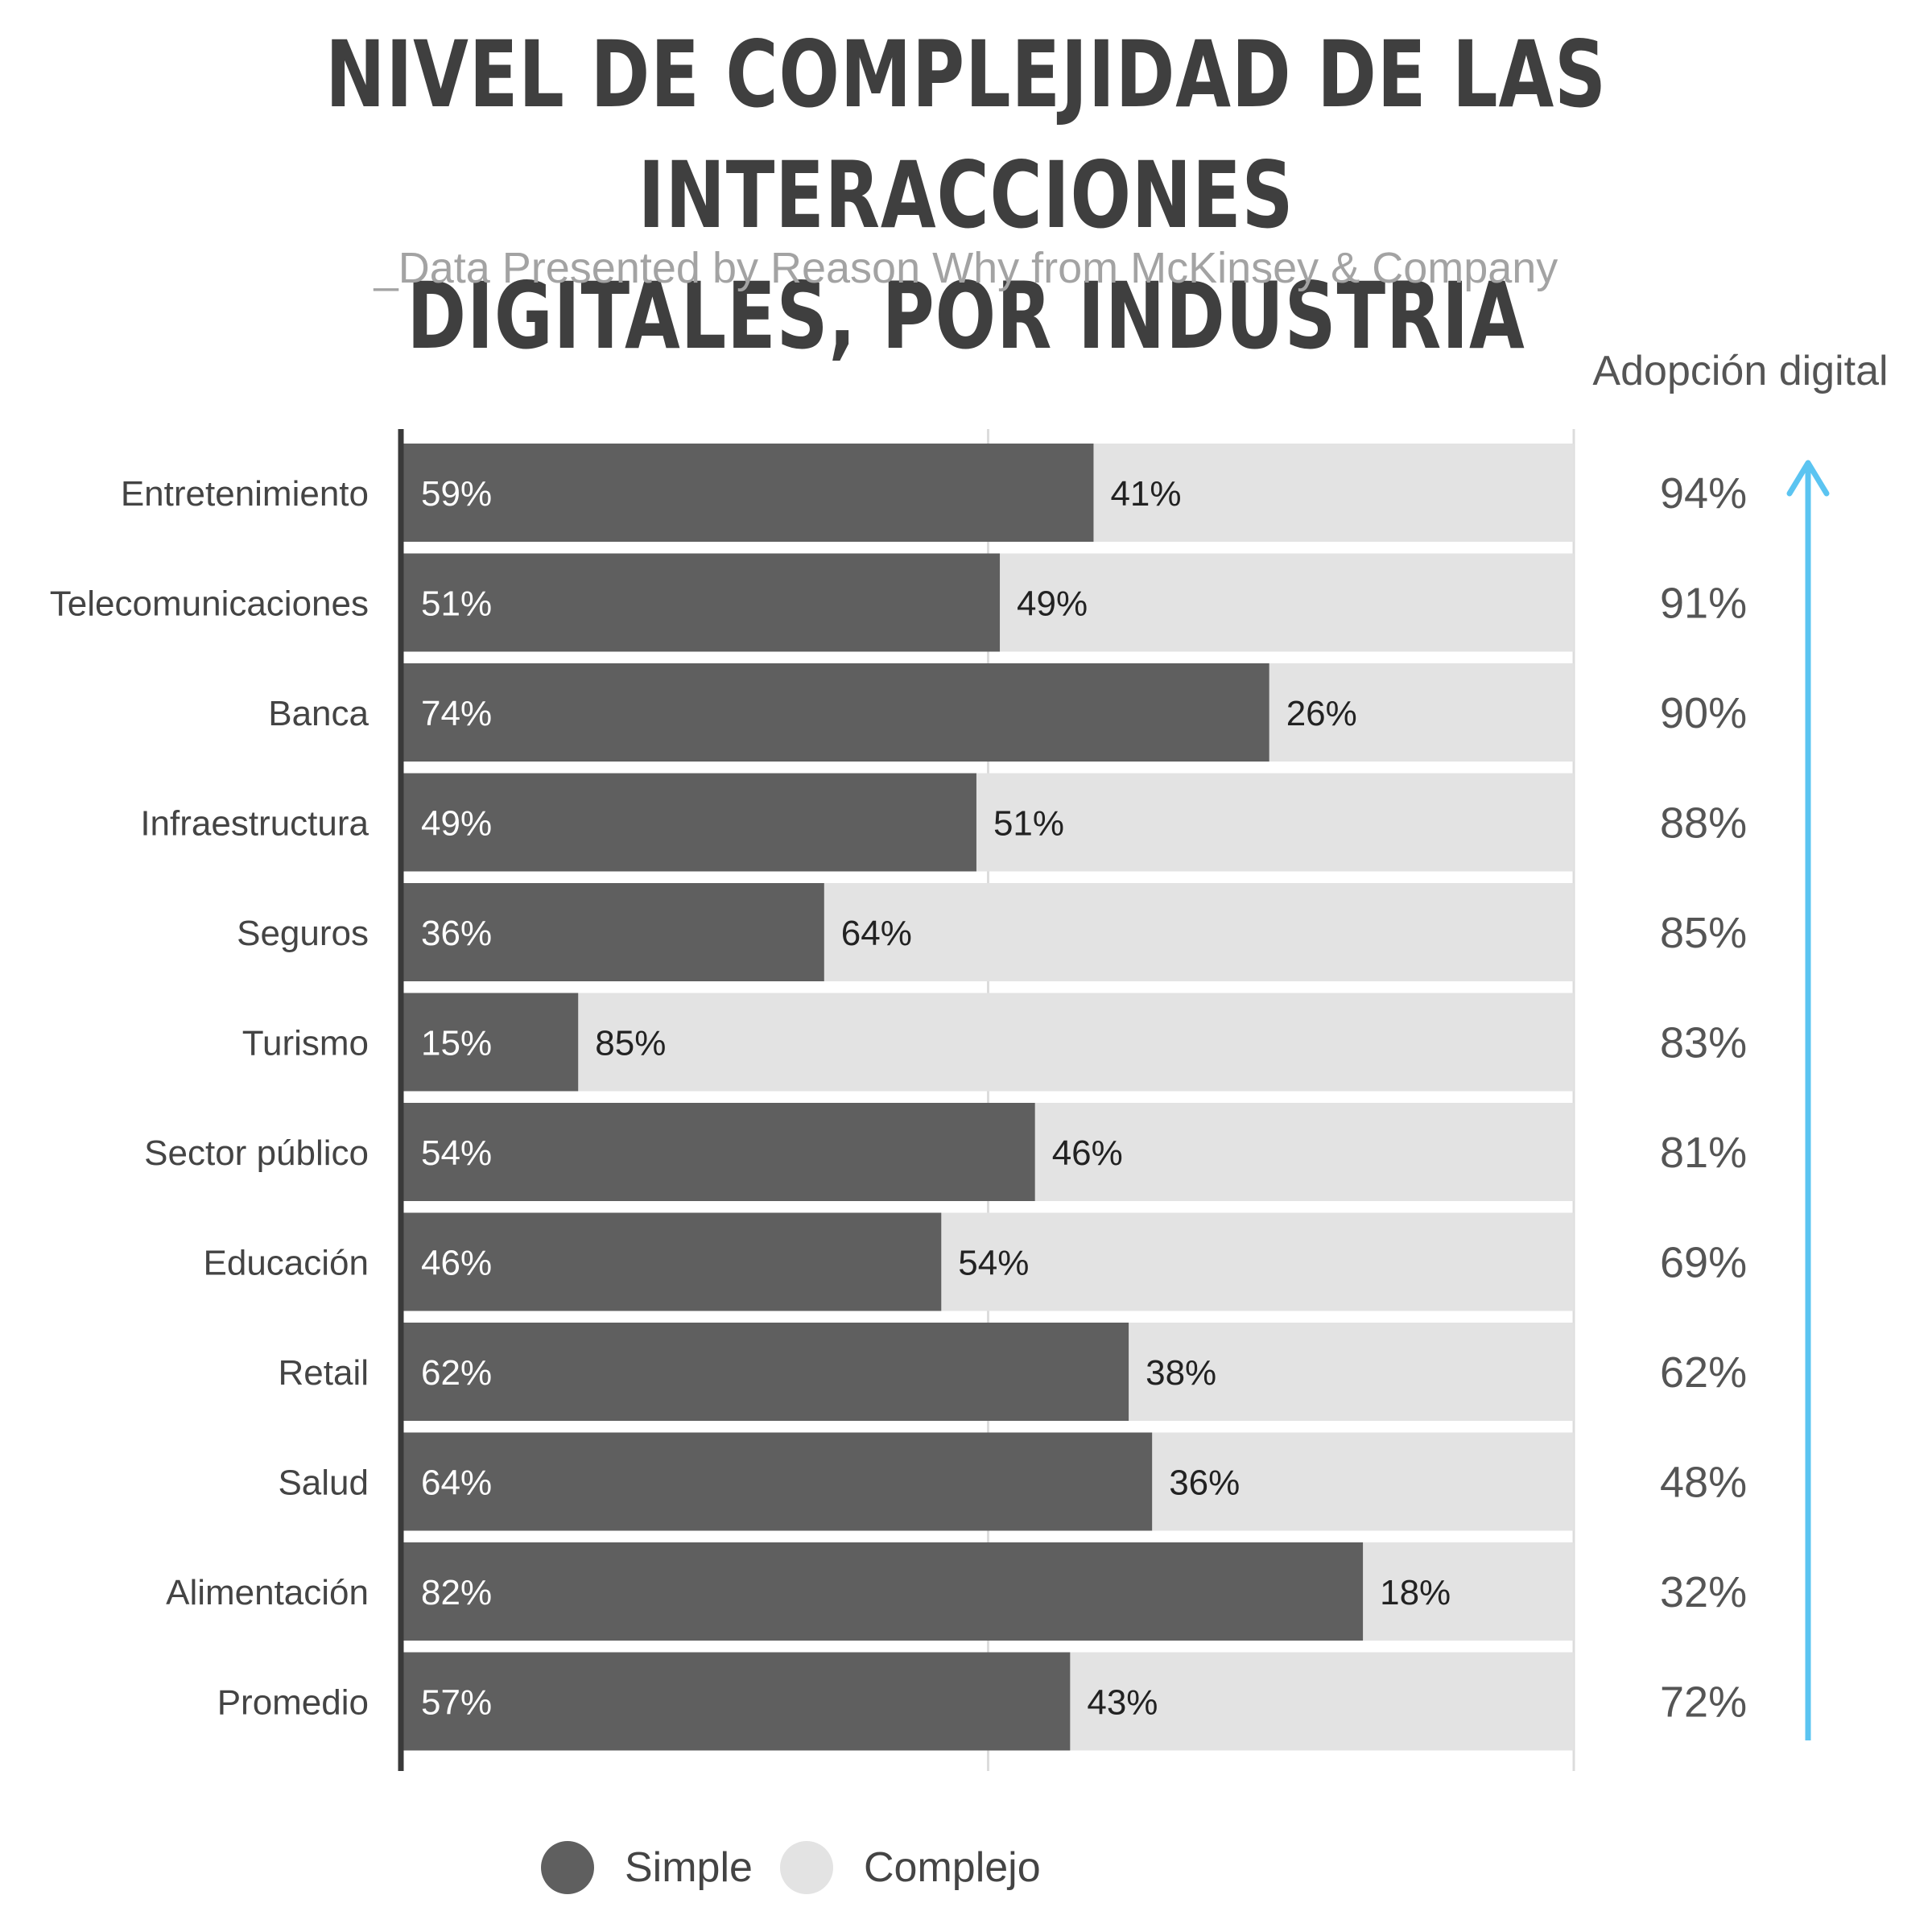  What do you see at coordinates (876, 933) in the screenshot?
I see `data-label-complex: 64%` at bounding box center [876, 933].